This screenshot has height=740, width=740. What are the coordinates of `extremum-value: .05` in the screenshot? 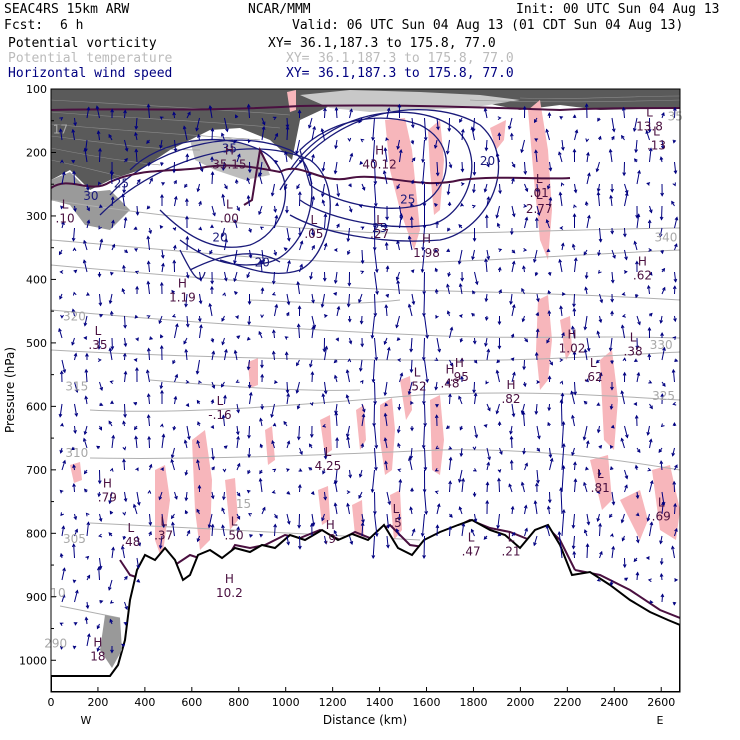 It's located at (313, 234).